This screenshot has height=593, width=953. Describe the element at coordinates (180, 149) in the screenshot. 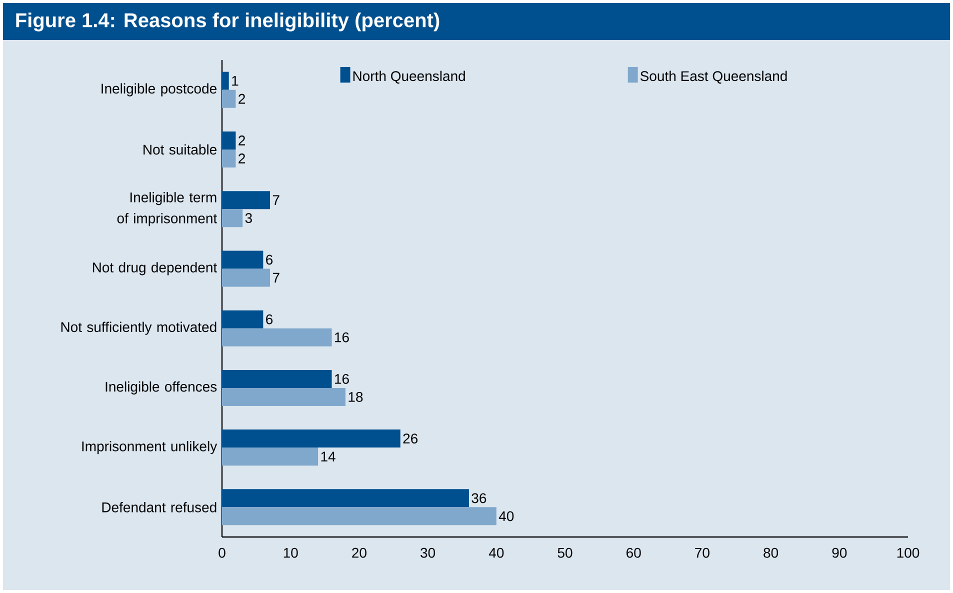

I see `y-tick-label: Not suitable` at that location.